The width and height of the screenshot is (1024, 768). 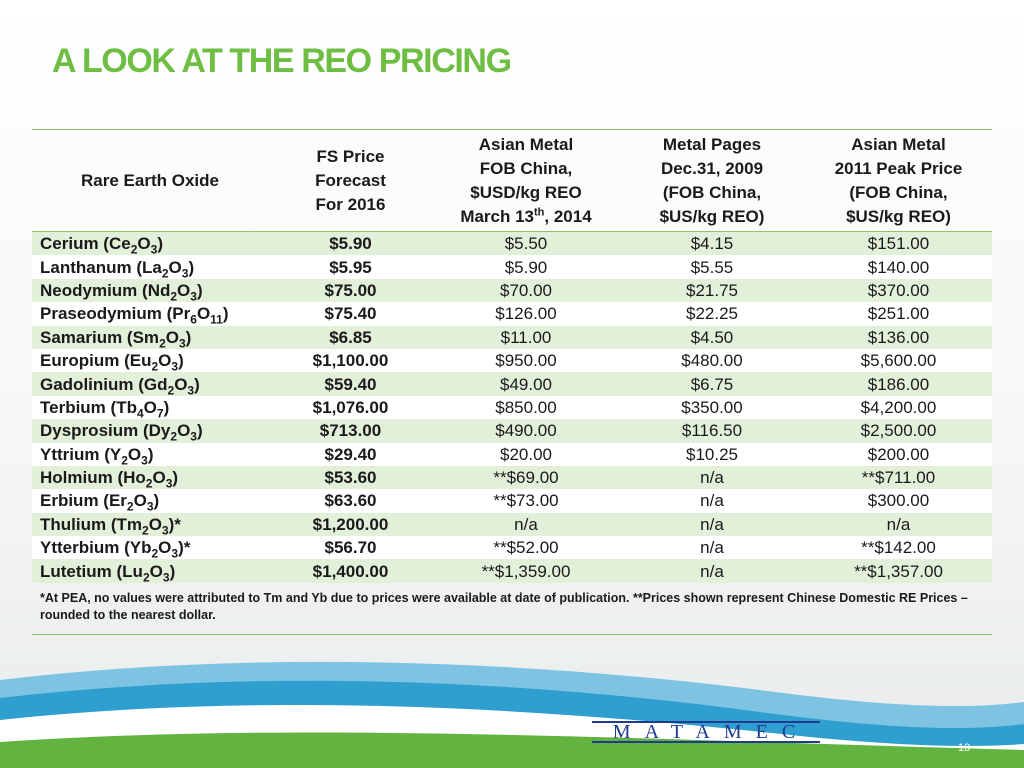 I want to click on asian-metal-2011-cell: $186.00, so click(x=898, y=384).